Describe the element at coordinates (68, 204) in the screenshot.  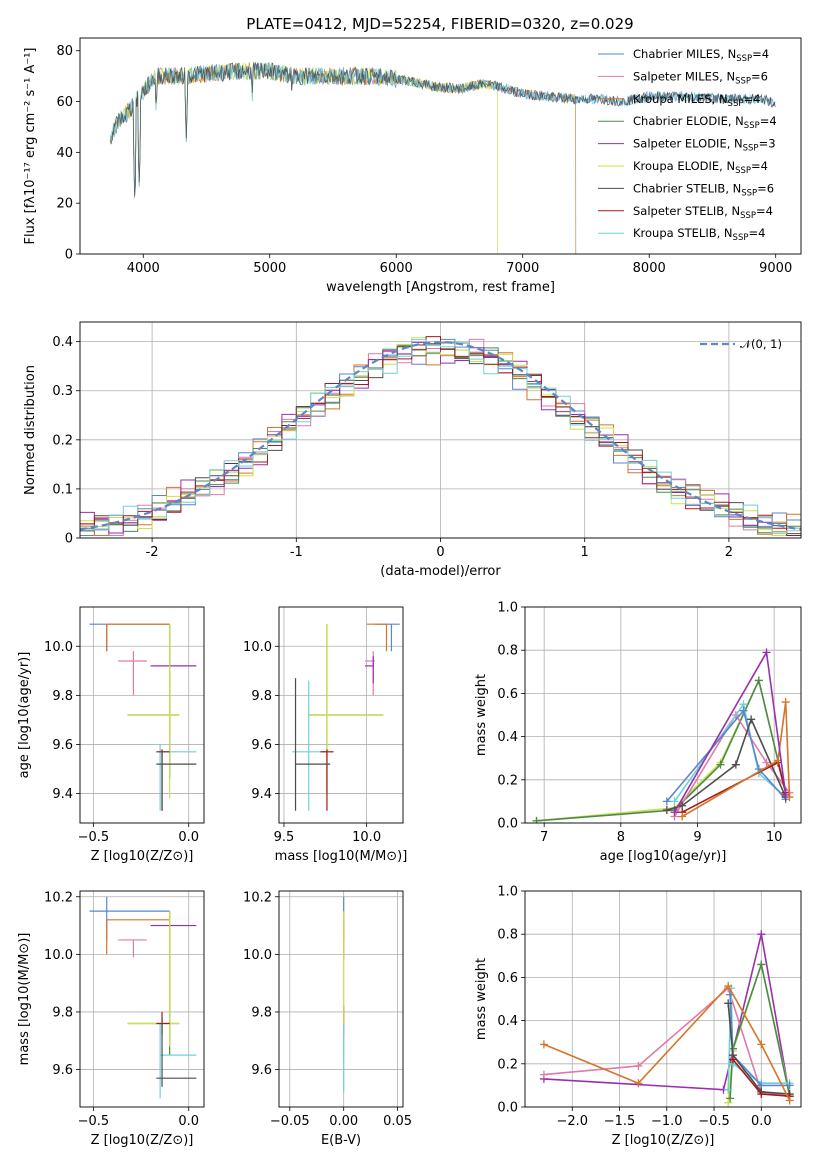
I see `y-tick: 20` at that location.